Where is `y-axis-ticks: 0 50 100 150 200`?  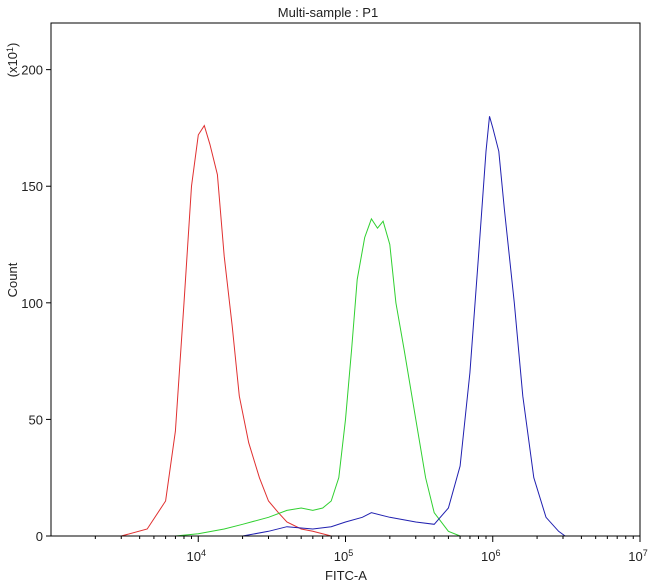 y-axis-ticks: 0 50 100 150 200 is located at coordinates (36, 303).